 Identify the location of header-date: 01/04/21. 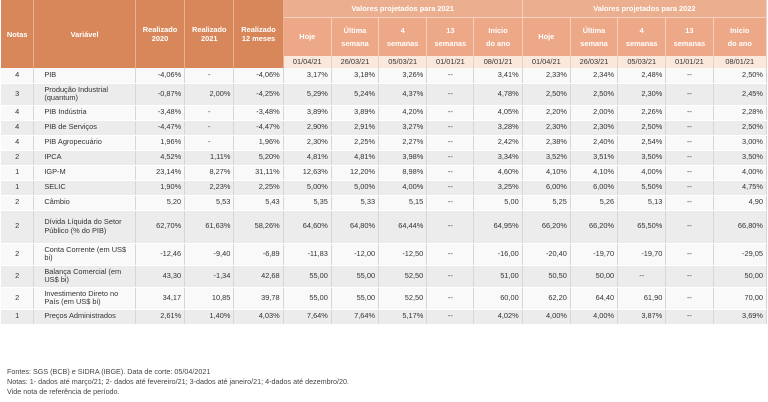
(546, 61).